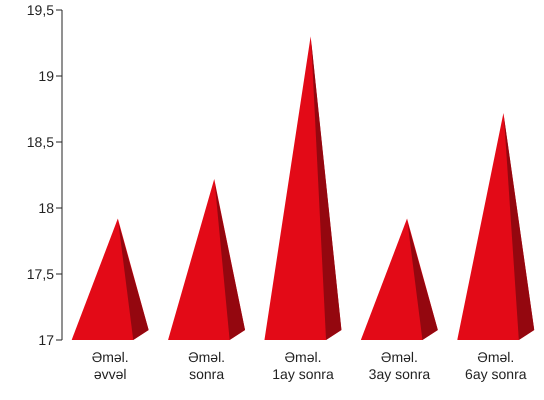 The width and height of the screenshot is (544, 400). What do you see at coordinates (303, 365) in the screenshot?
I see `x-tick-label: Əməl. 1ay sonra` at bounding box center [303, 365].